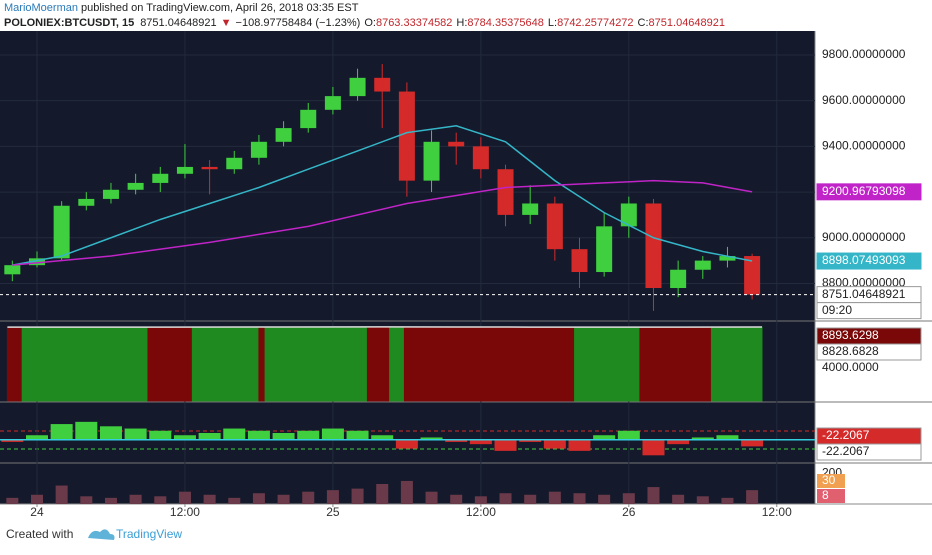  Describe the element at coordinates (829, 480) in the screenshot. I see `volume-box-label: 30` at that location.